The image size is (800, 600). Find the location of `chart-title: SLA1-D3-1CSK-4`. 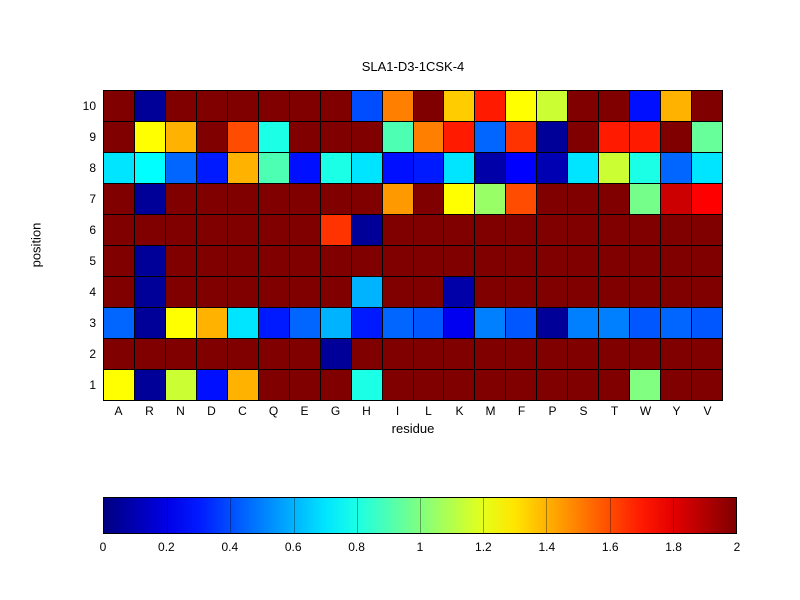

chart-title: SLA1-D3-1CSK-4 is located at coordinates (413, 66).